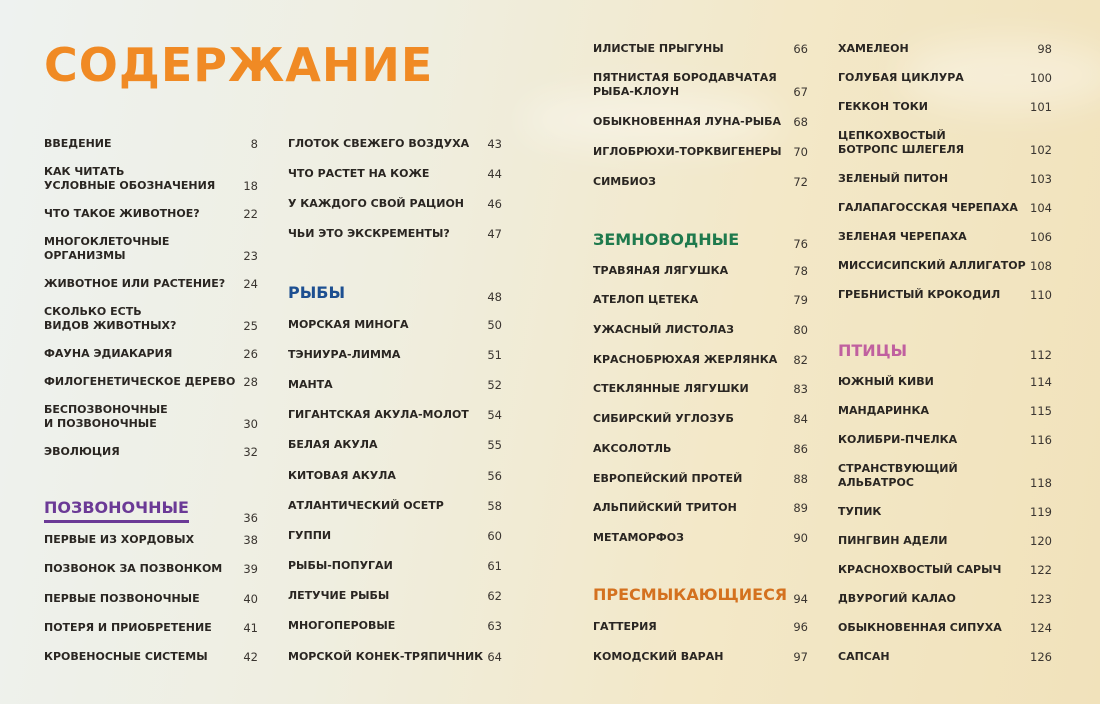 The width and height of the screenshot is (1100, 704). Describe the element at coordinates (945, 352) in the screenshot. I see `section-heading-birds: Птицы 112` at that location.